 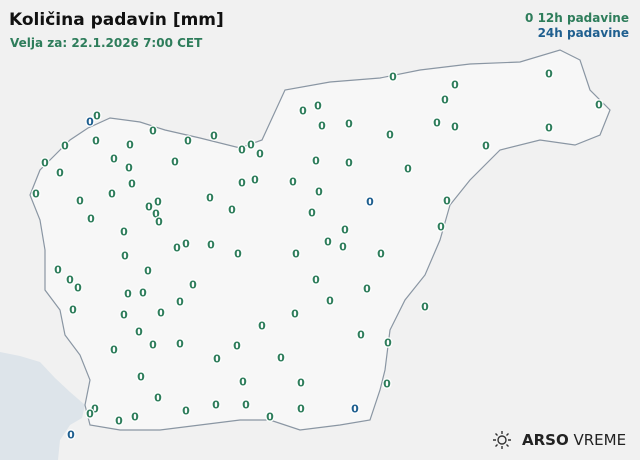 What do you see at coordinates (577, 18) in the screenshot?
I see `legend-12h: 0 12h padavine` at bounding box center [577, 18].